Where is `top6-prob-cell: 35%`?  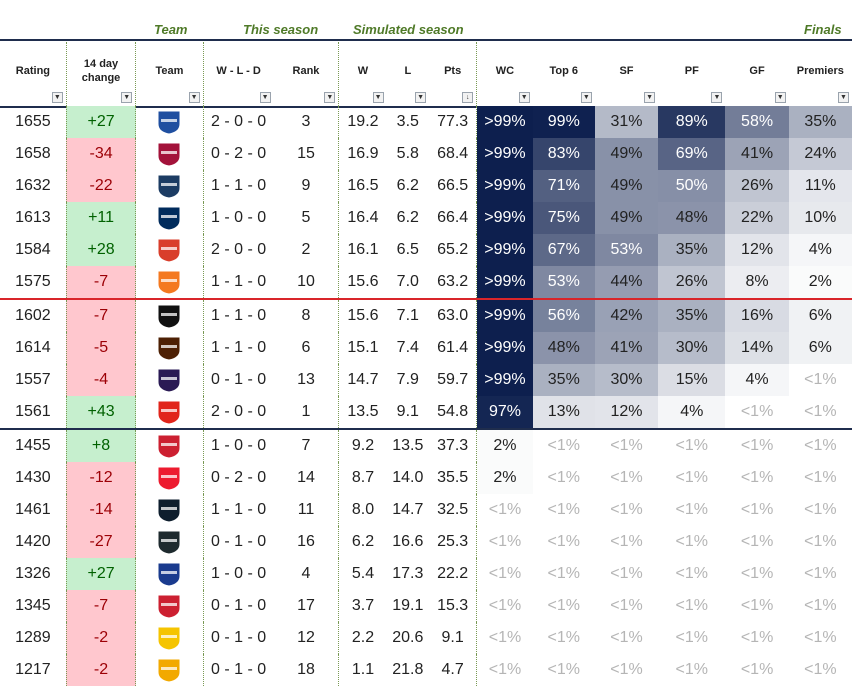 top6-prob-cell: 35% is located at coordinates (563, 380).